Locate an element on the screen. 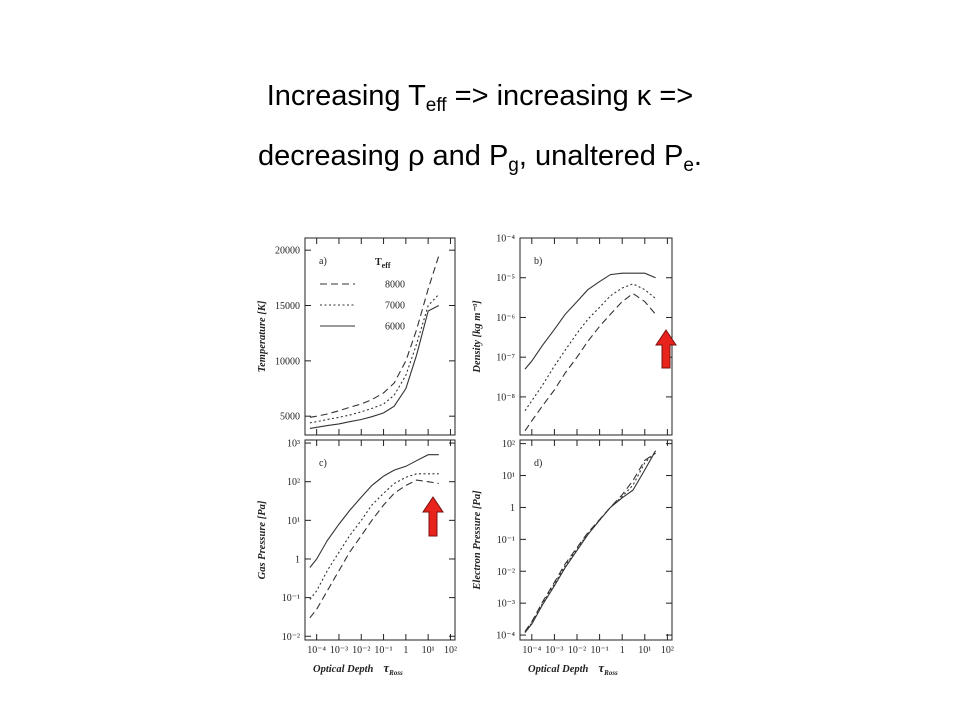  title-text: . is located at coordinates (697, 156).